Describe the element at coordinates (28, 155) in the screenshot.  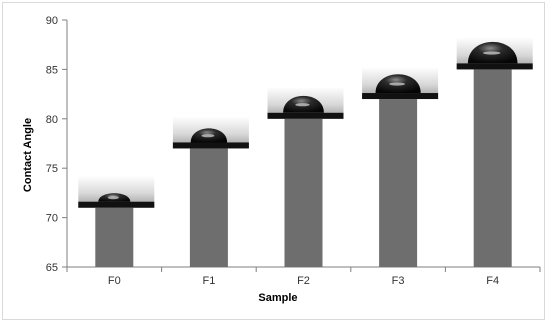
I see `y-axis-title: Contact Angle` at that location.